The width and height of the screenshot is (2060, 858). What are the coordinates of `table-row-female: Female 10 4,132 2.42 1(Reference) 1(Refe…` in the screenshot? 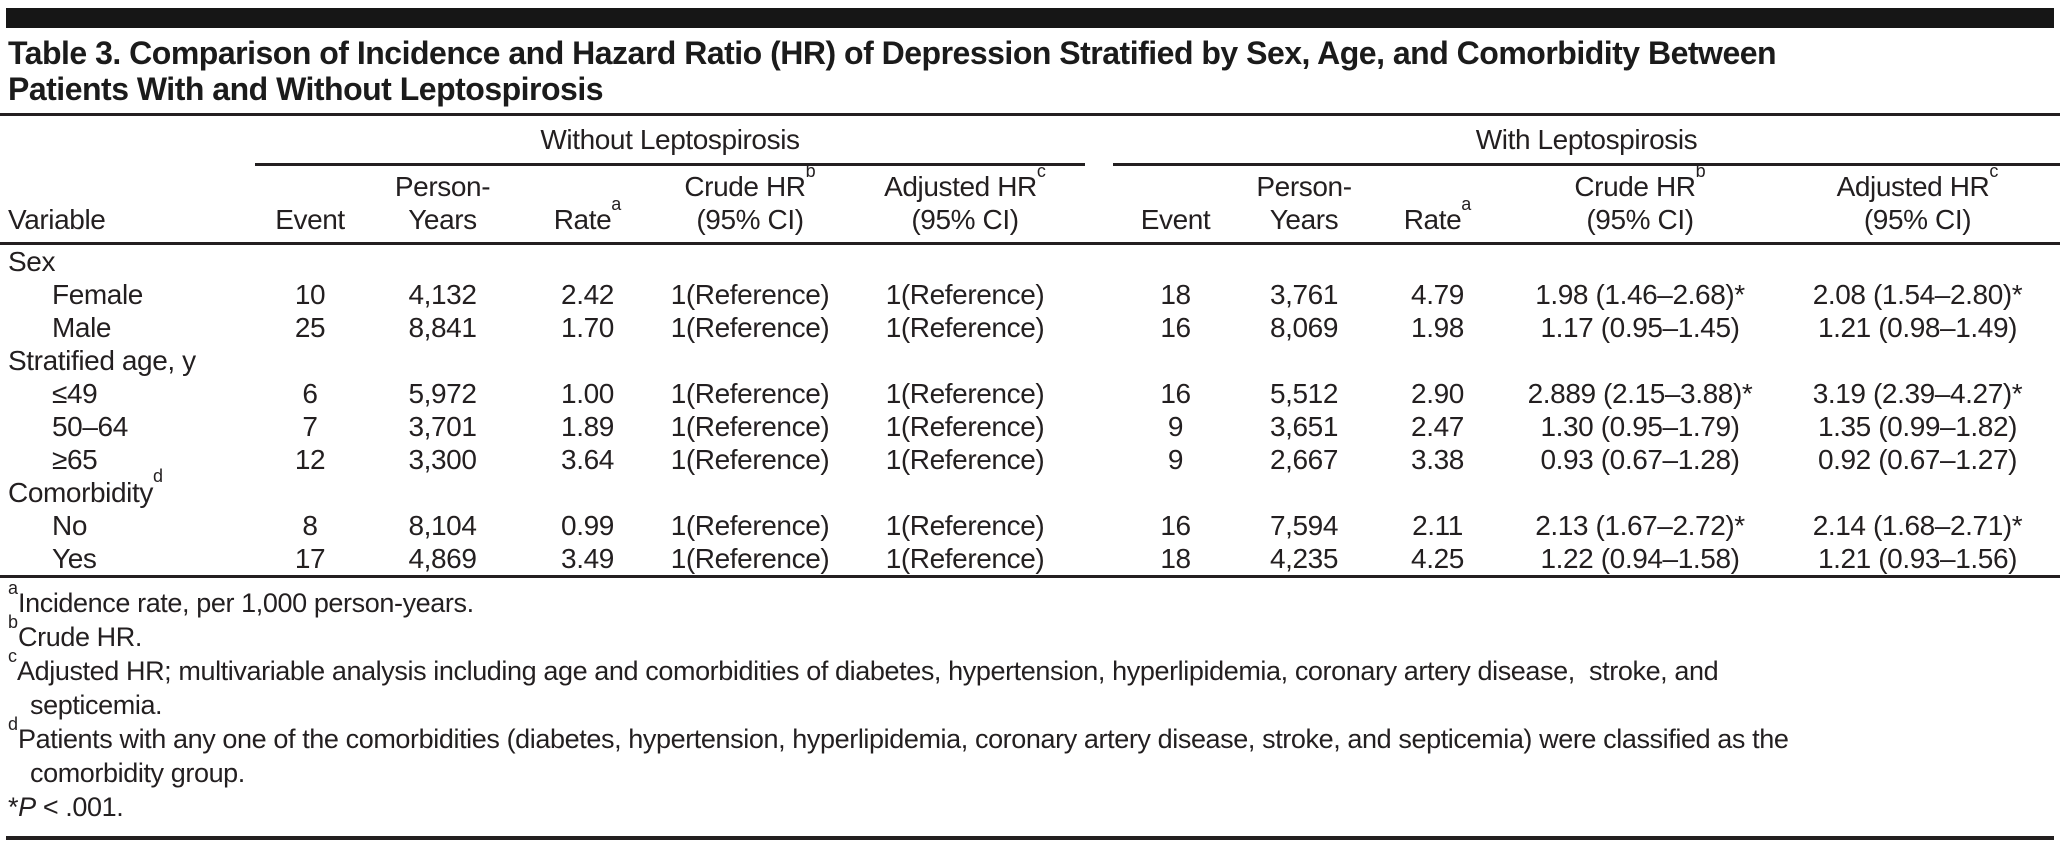 It's located at (1030, 294).